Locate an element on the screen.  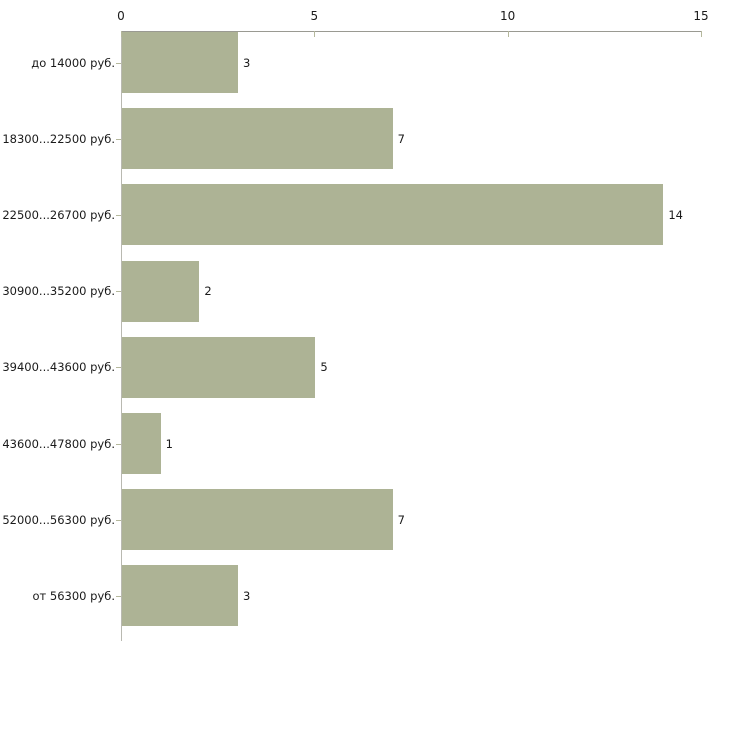
y-axis-category-label: 43600...47800 руб. is located at coordinates (58, 443).